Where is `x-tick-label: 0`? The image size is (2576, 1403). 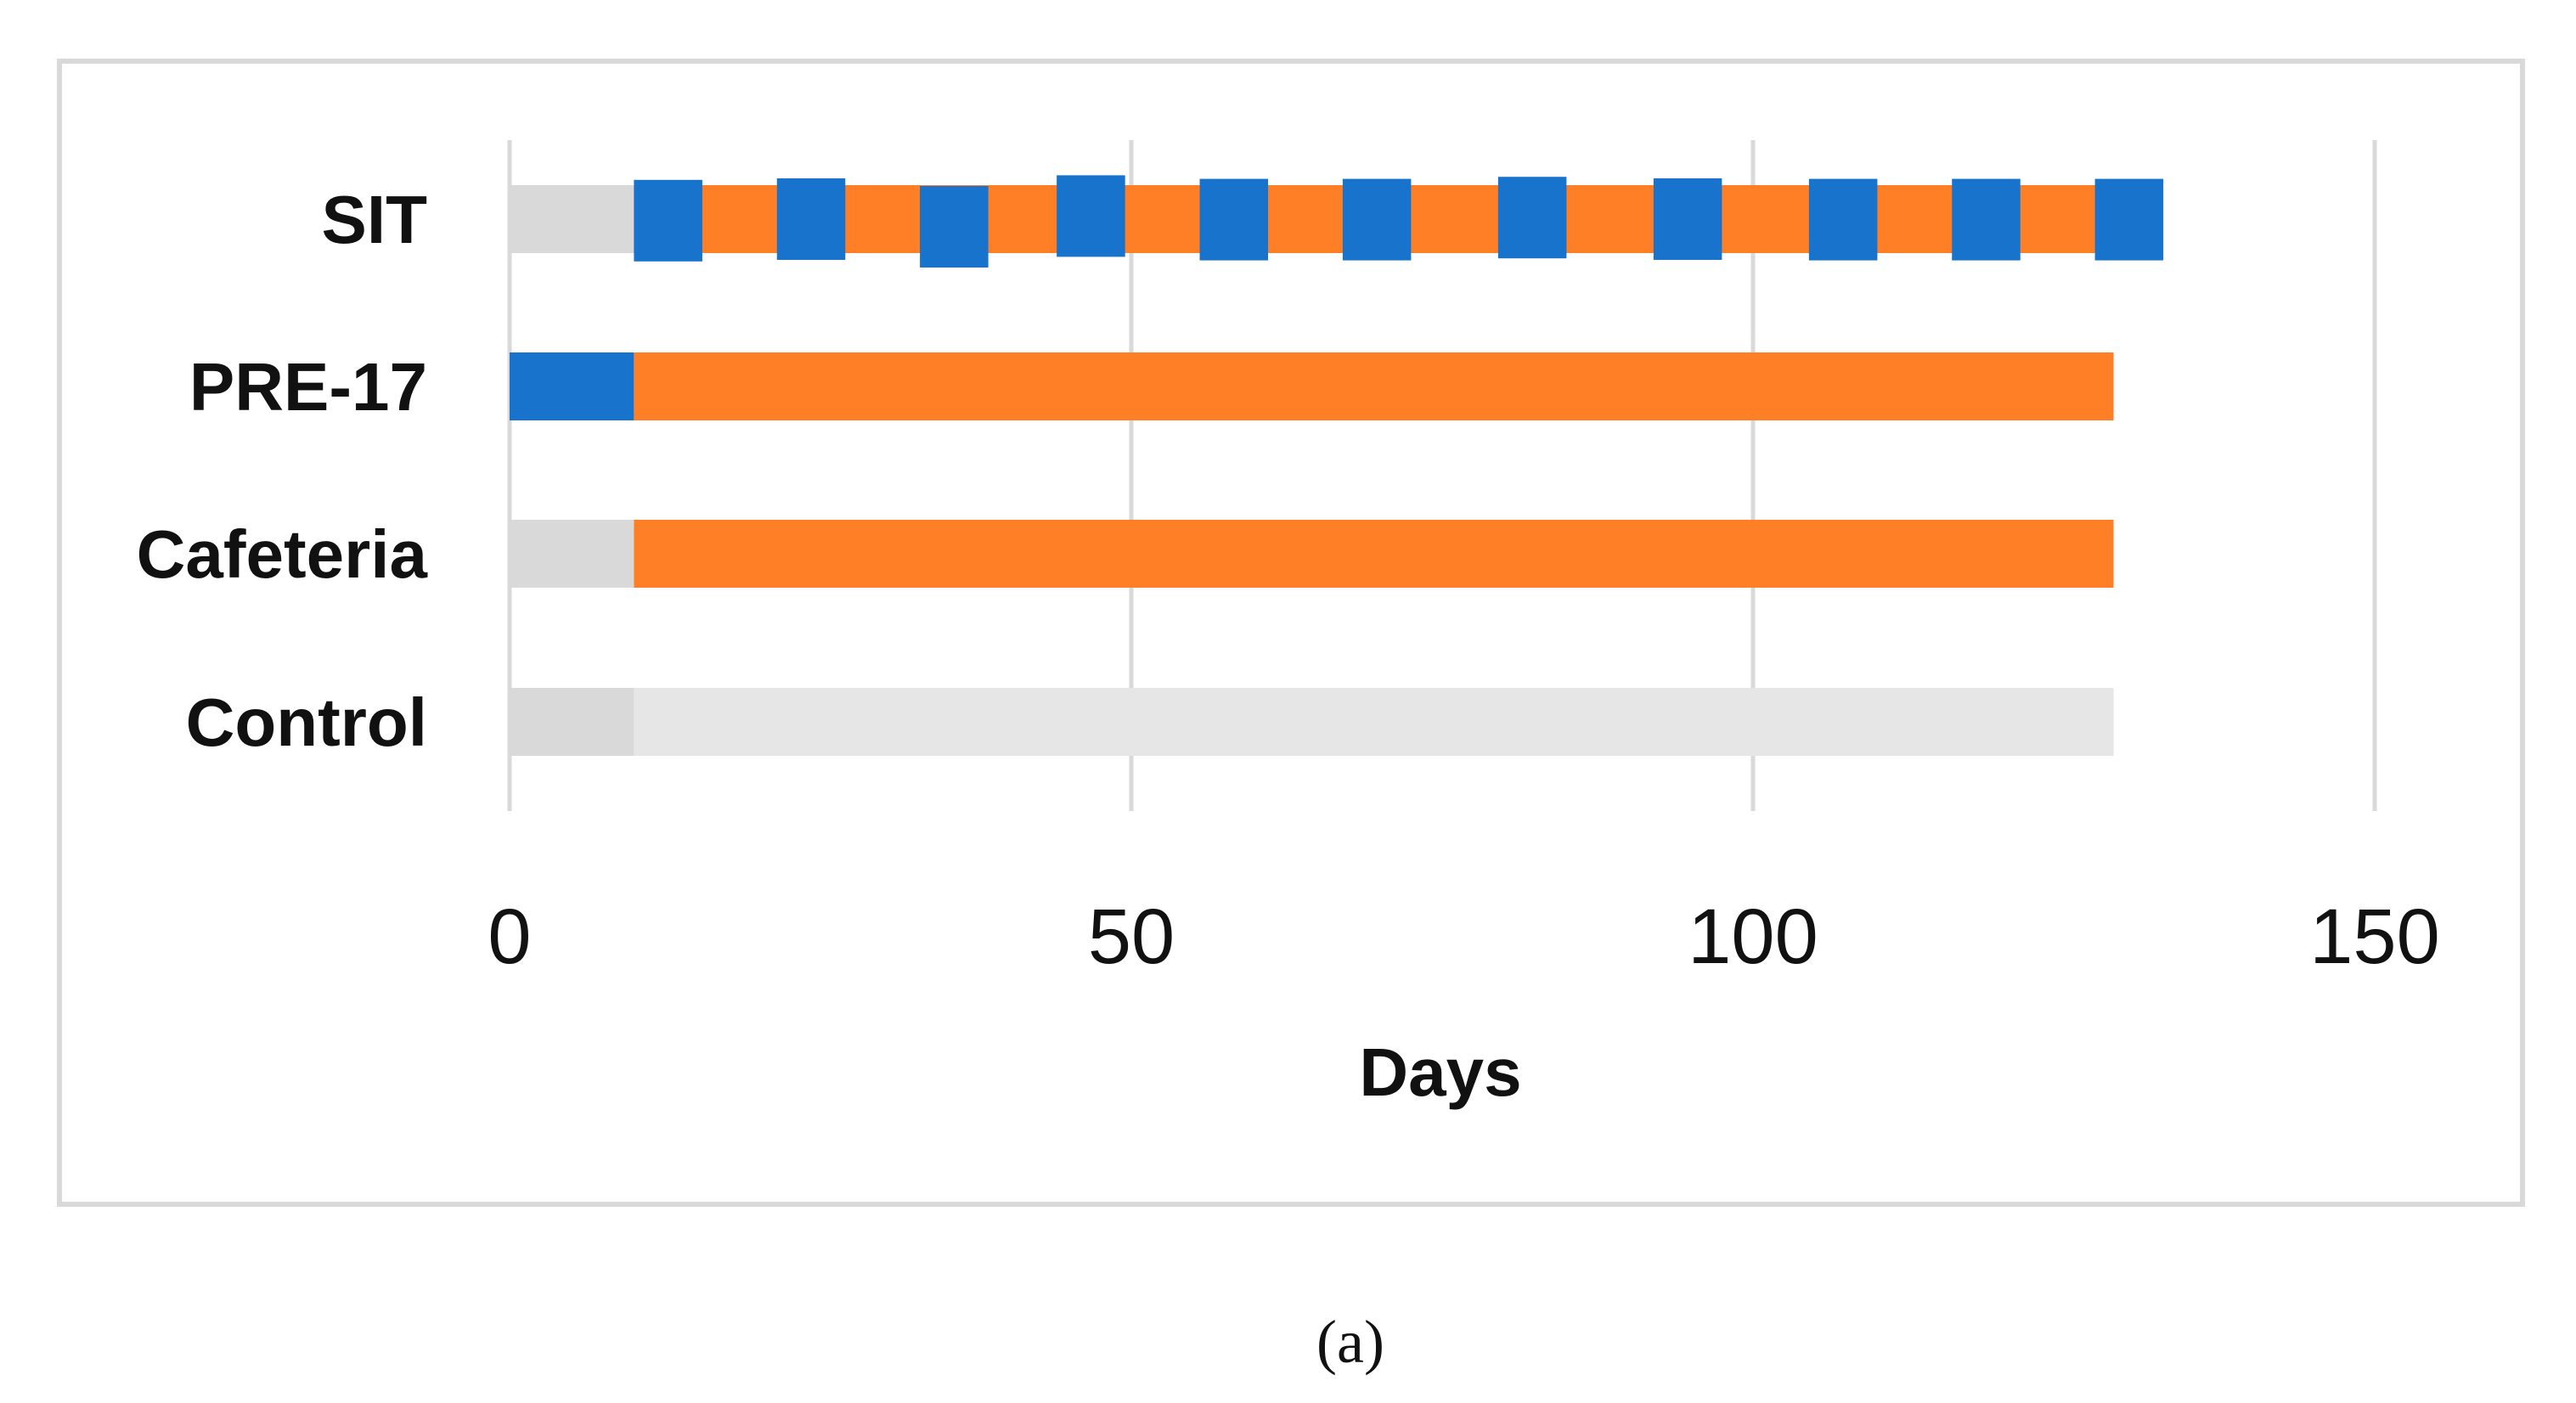 x-tick-label: 0 is located at coordinates (509, 937).